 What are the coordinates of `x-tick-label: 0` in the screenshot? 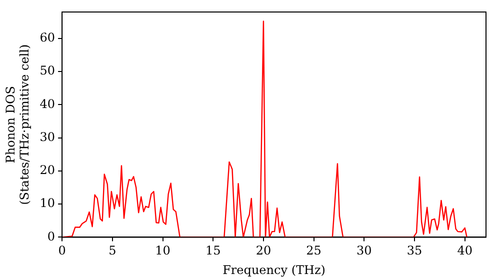 It's located at (62, 251).